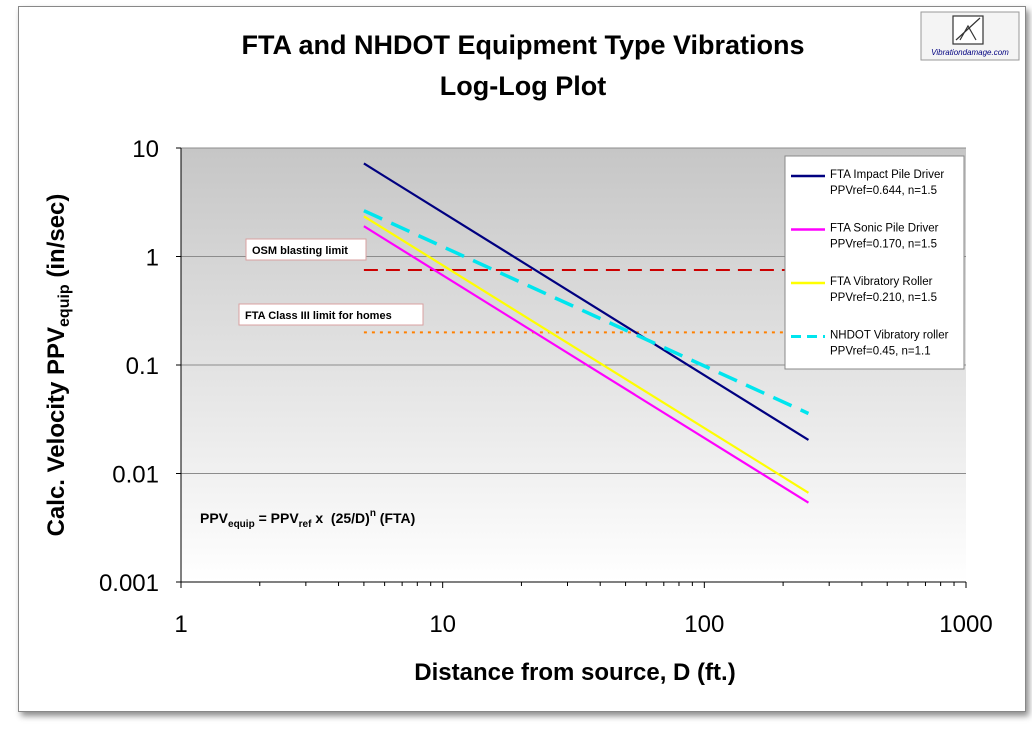 The width and height of the screenshot is (1032, 730). Describe the element at coordinates (865, 237) in the screenshot. I see `legend-item: FTA Sonic Pile Driver PPVref=0.170, n=1.5` at that location.